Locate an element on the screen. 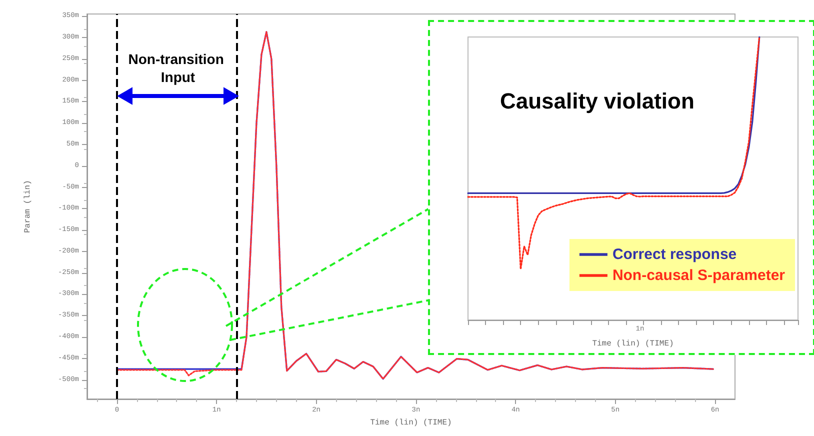  legend-label: Correct response is located at coordinates (674, 254).